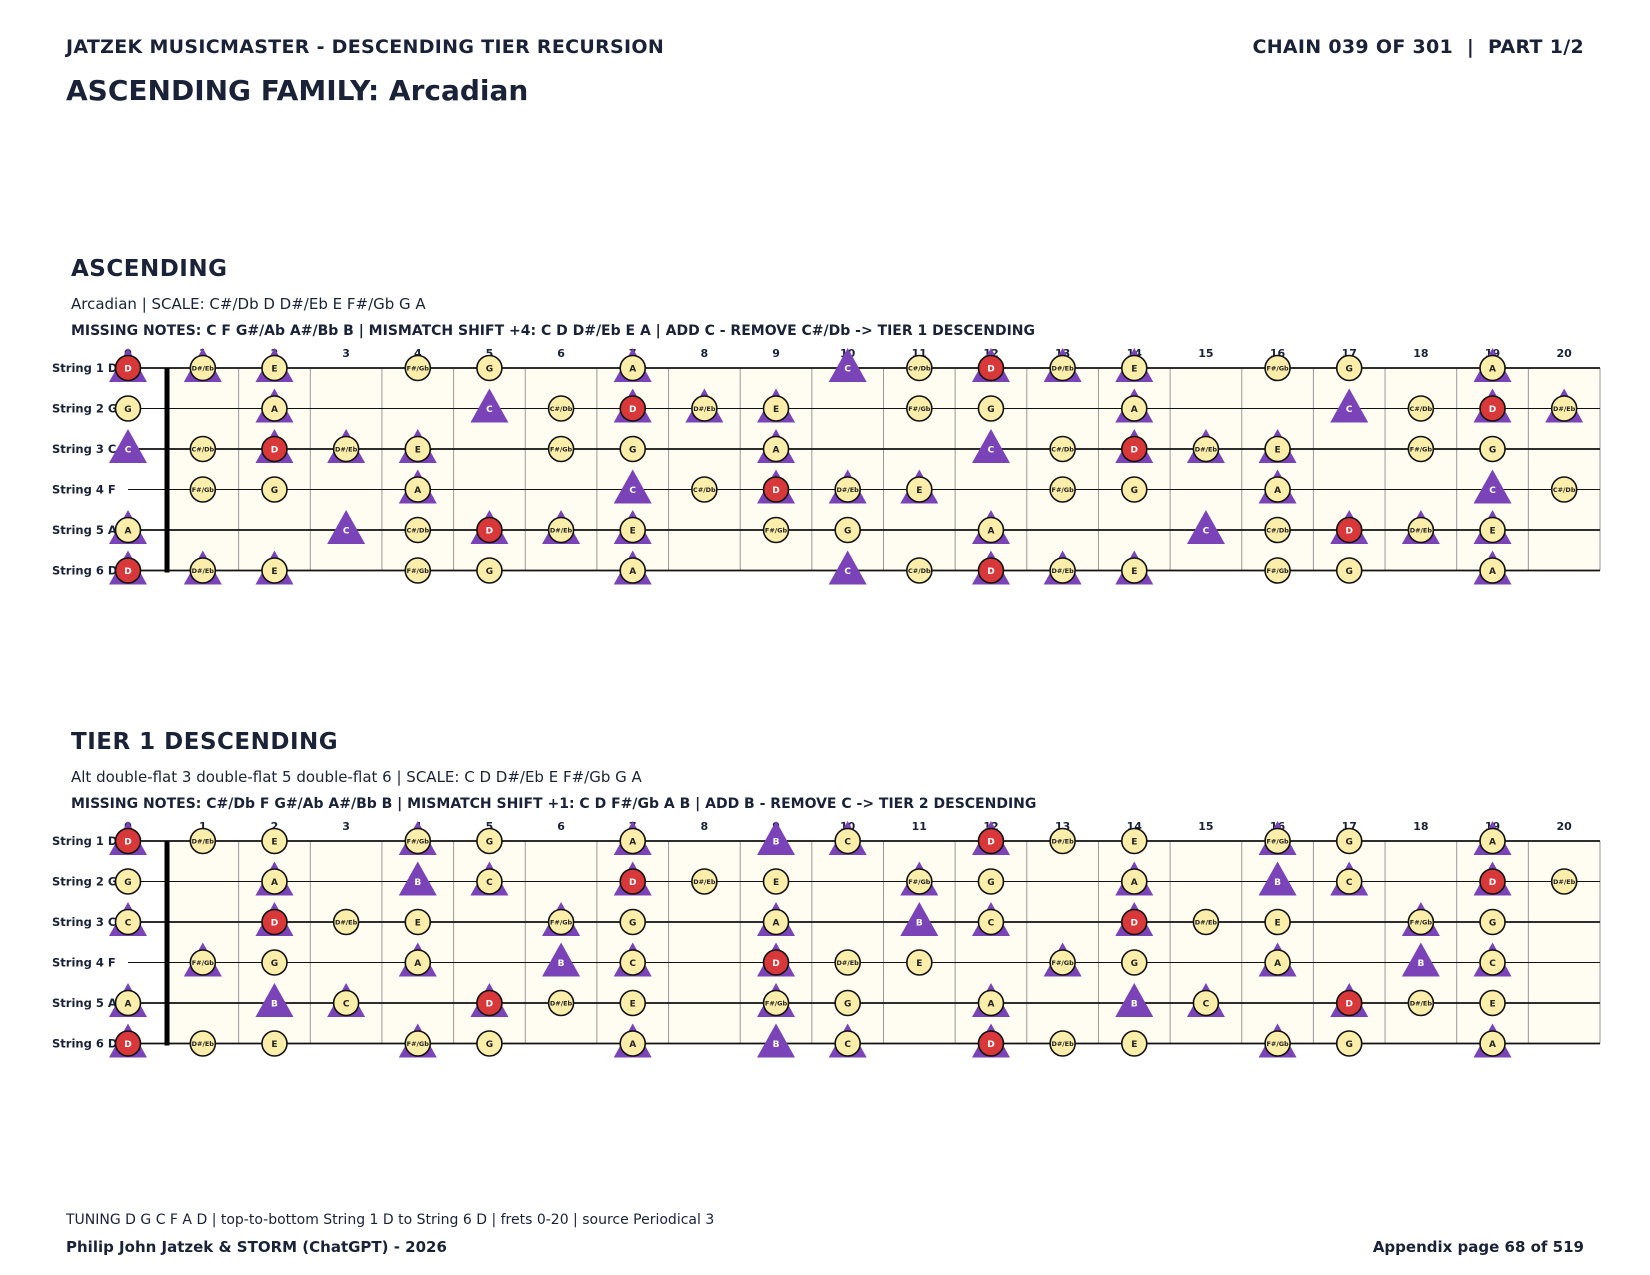 Image resolution: width=1650 pixels, height=1275 pixels. What do you see at coordinates (1418, 47) in the screenshot?
I see `chain-indicator: CHAIN 039 OF 301 | PART 1/2` at bounding box center [1418, 47].